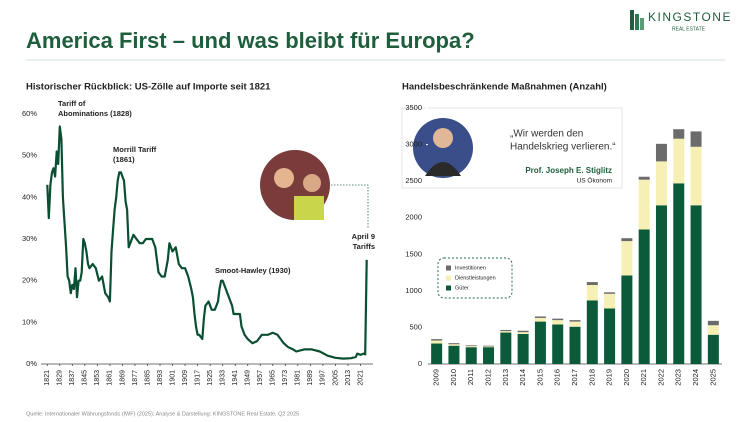 The image size is (750, 422). Describe the element at coordinates (443, 169) in the screenshot. I see `quote-photo-detail` at that location.